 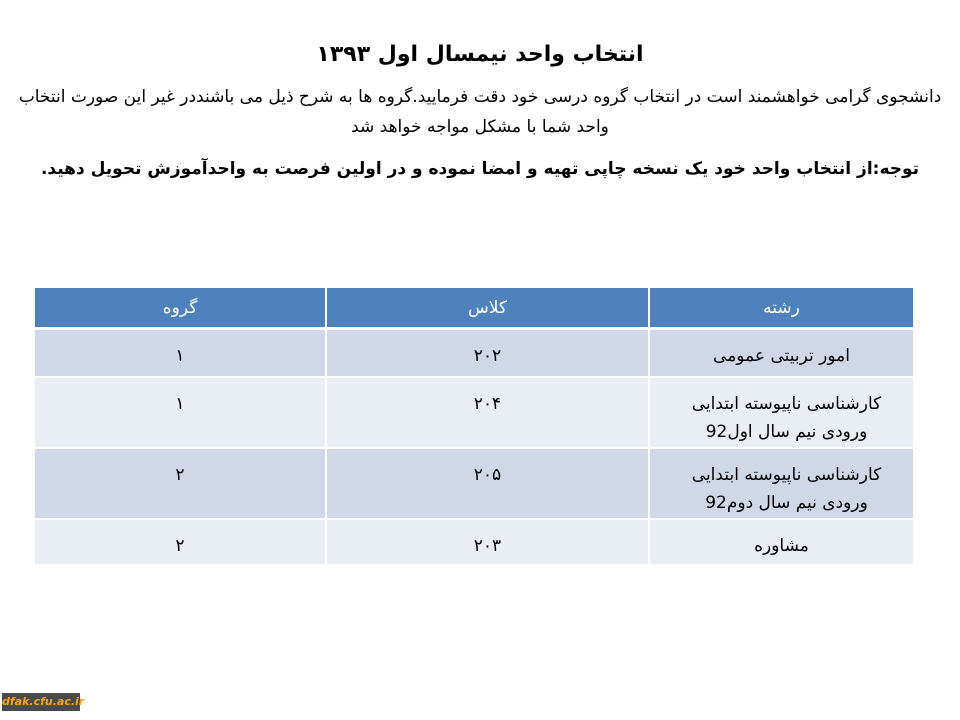 I want to click on cell-class: ۲۰۳, so click(x=487, y=542).